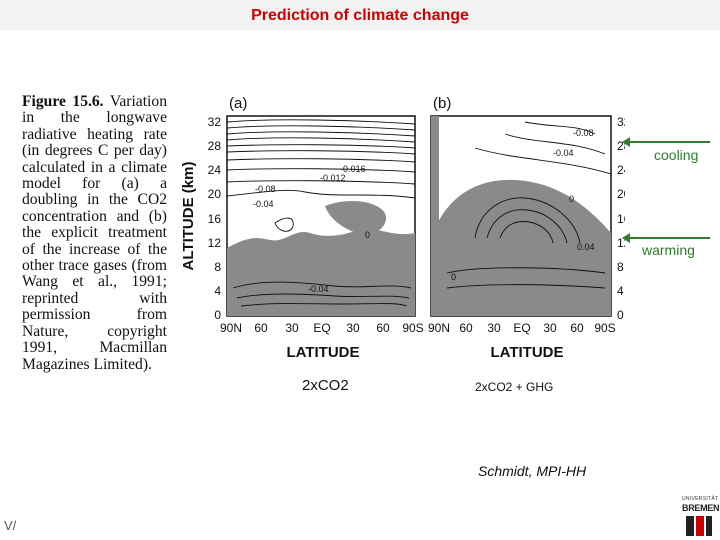 Image resolution: width=720 pixels, height=540 pixels. I want to click on x-axis-label-a: LATITUDE, so click(322, 352).